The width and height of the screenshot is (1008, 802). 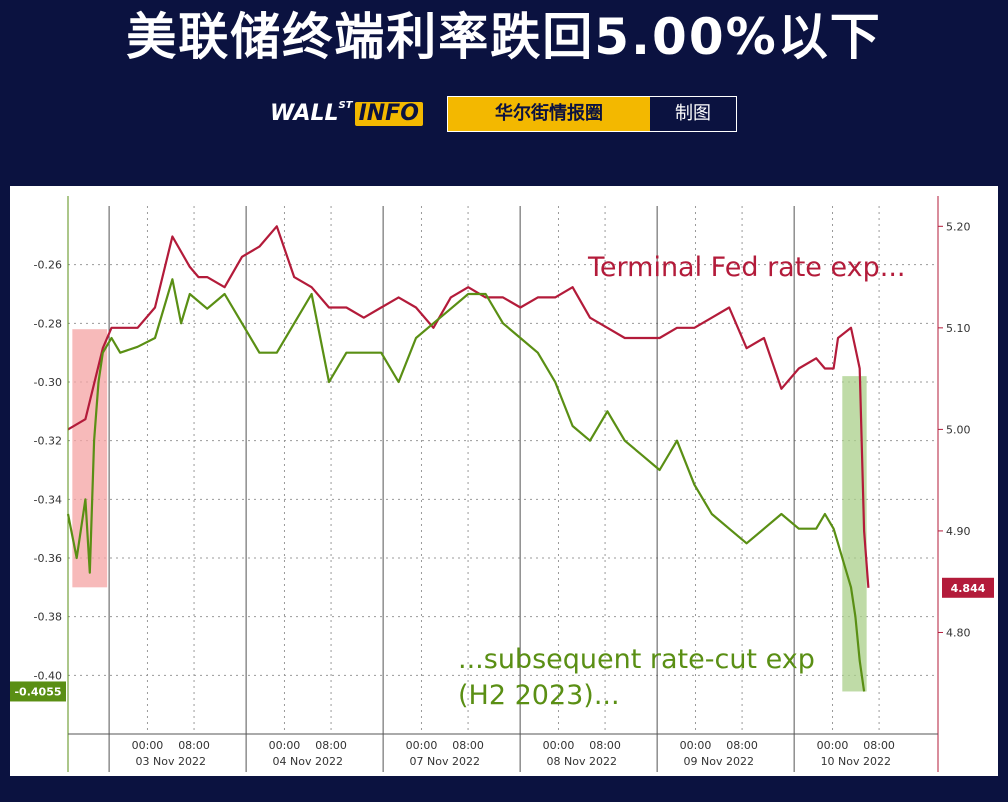 I want to click on left-tick-label: -0.32, so click(x=48, y=441).